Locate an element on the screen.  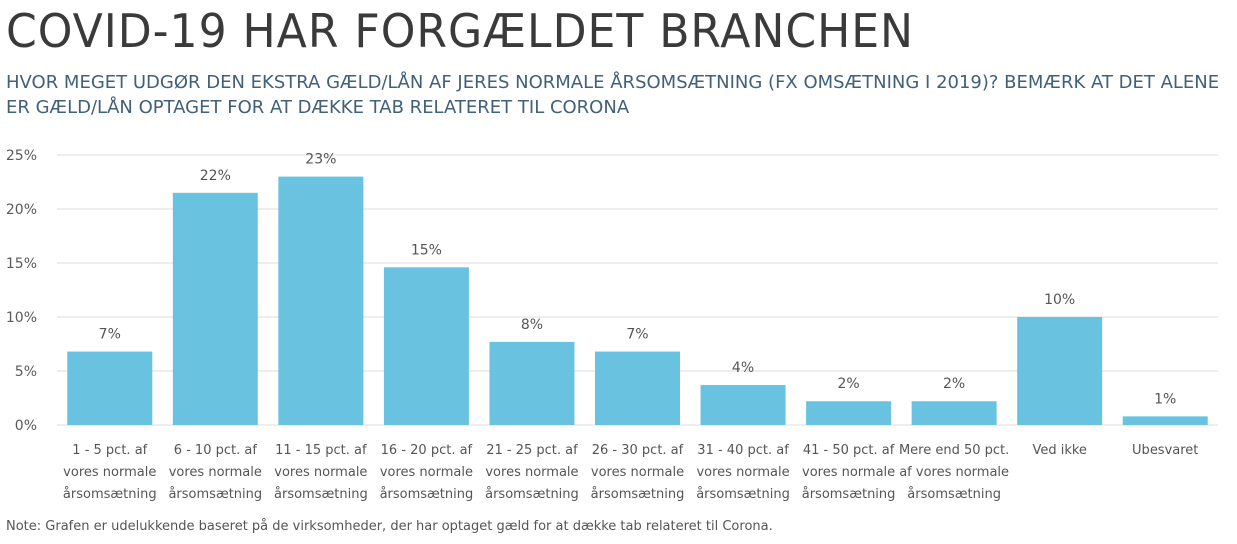
x-category-label: Ved ikke is located at coordinates (1059, 450).